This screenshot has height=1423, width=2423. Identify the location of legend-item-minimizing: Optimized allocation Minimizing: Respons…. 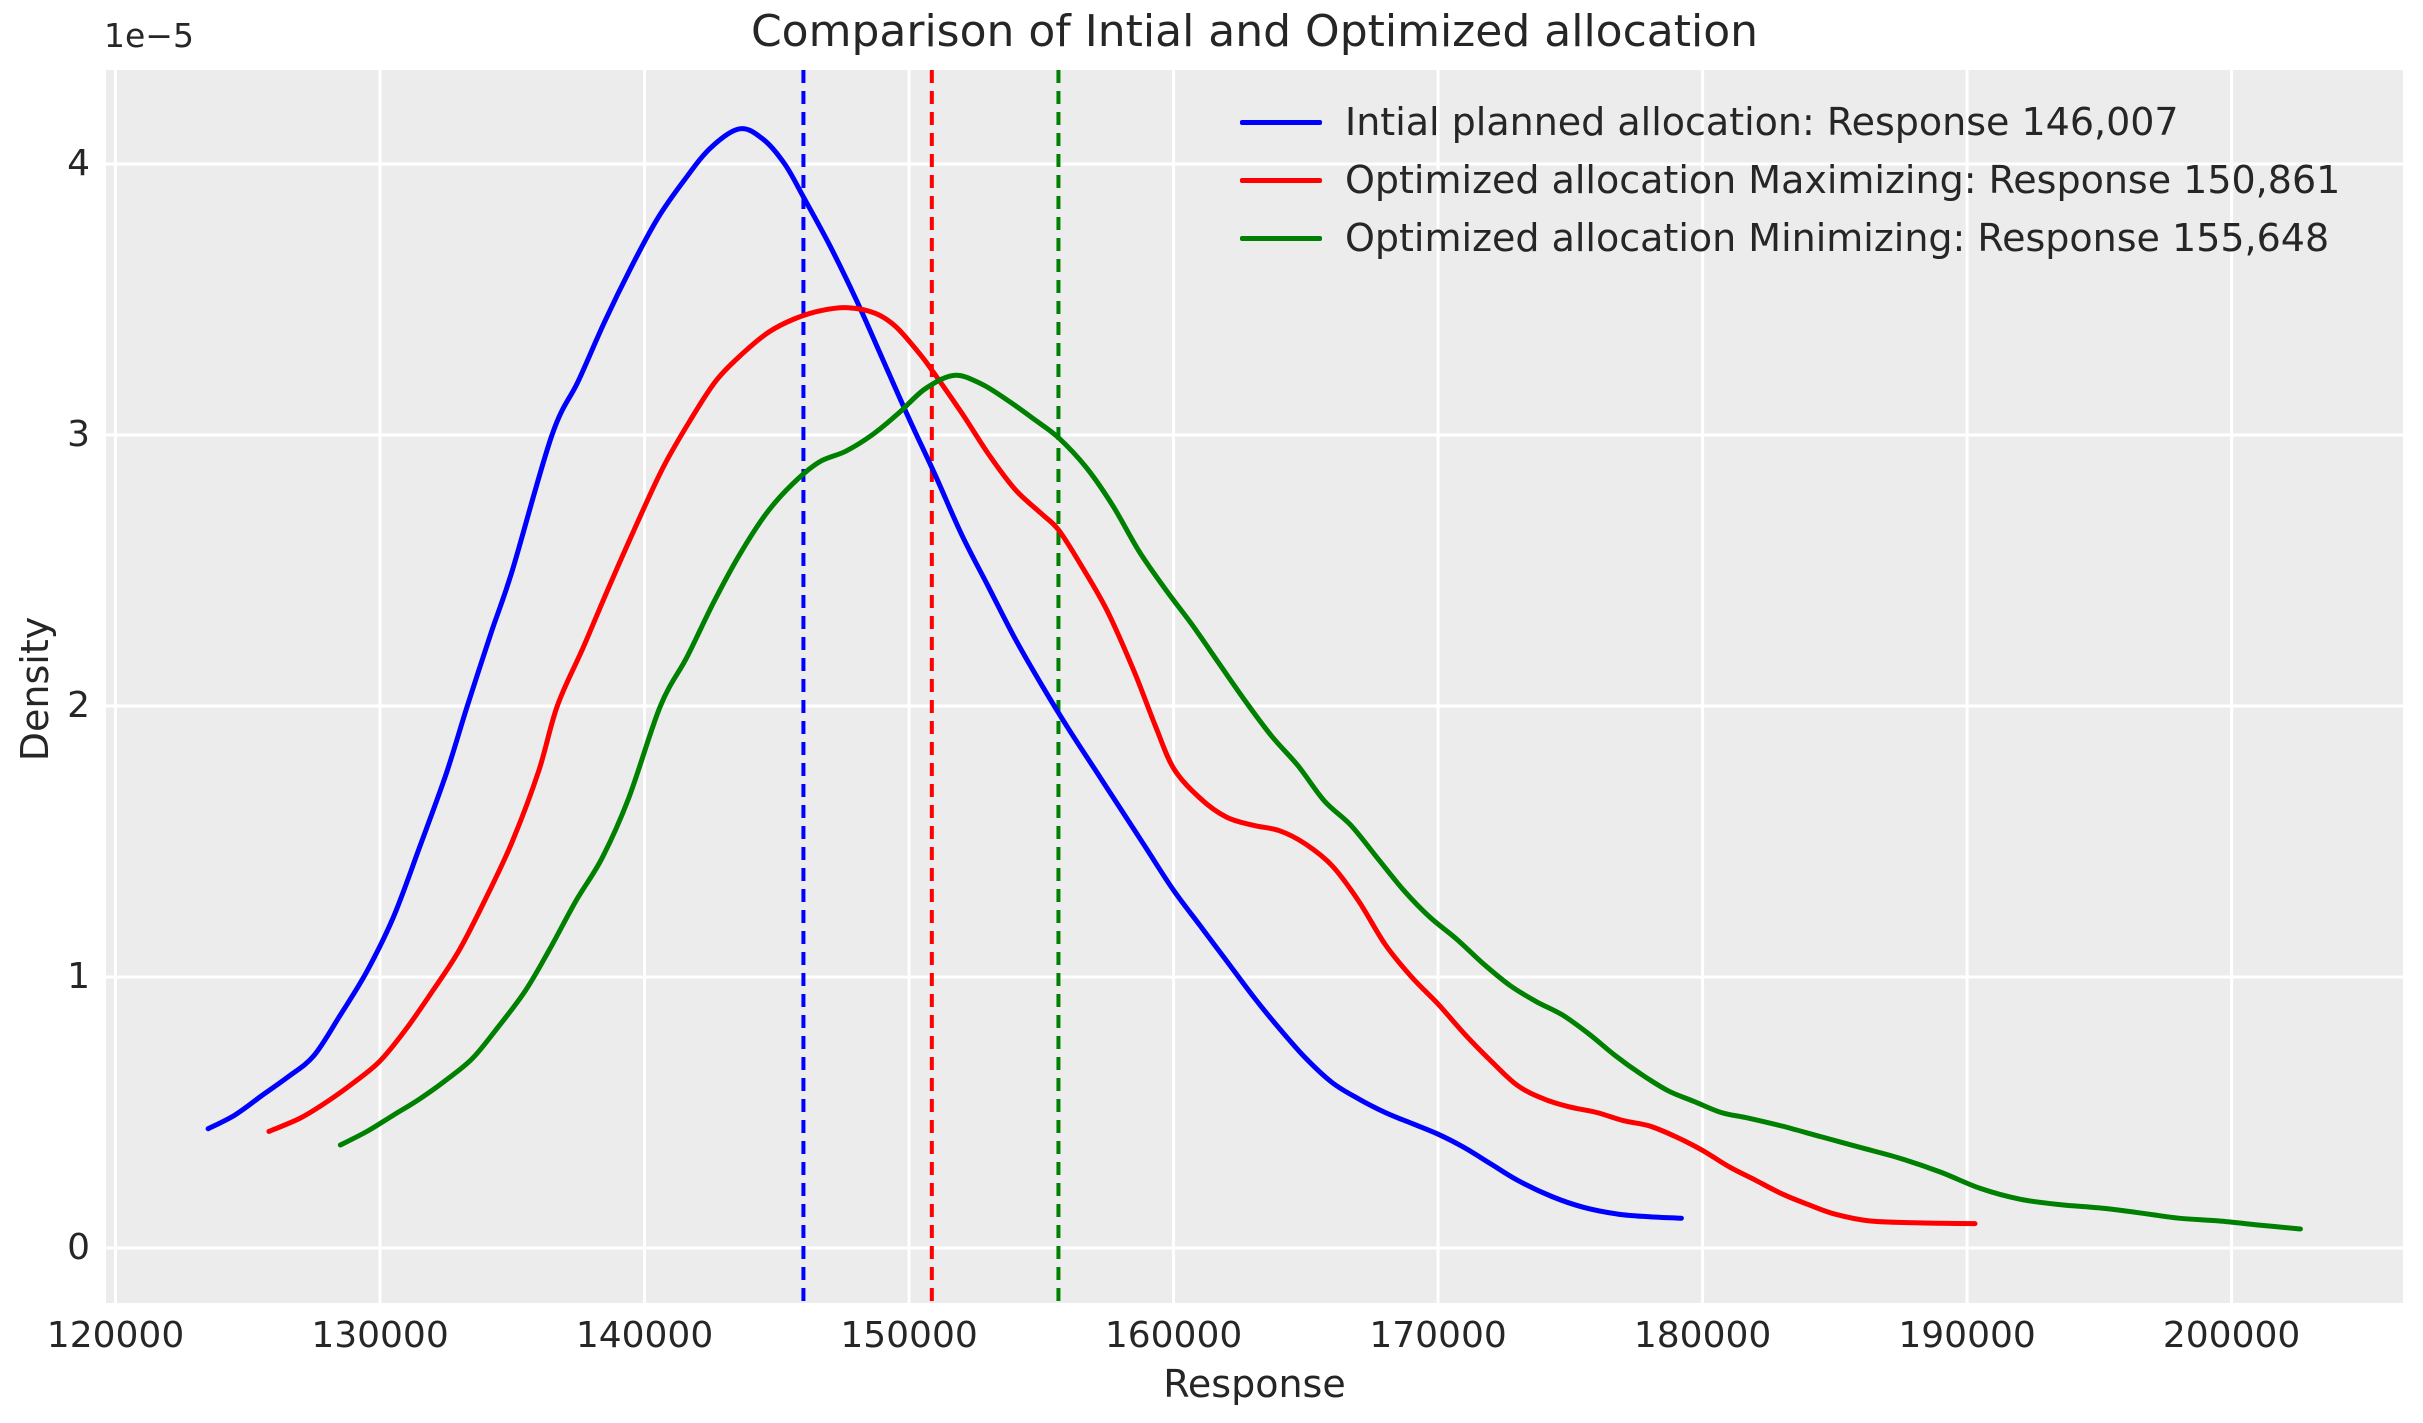
(1790, 238).